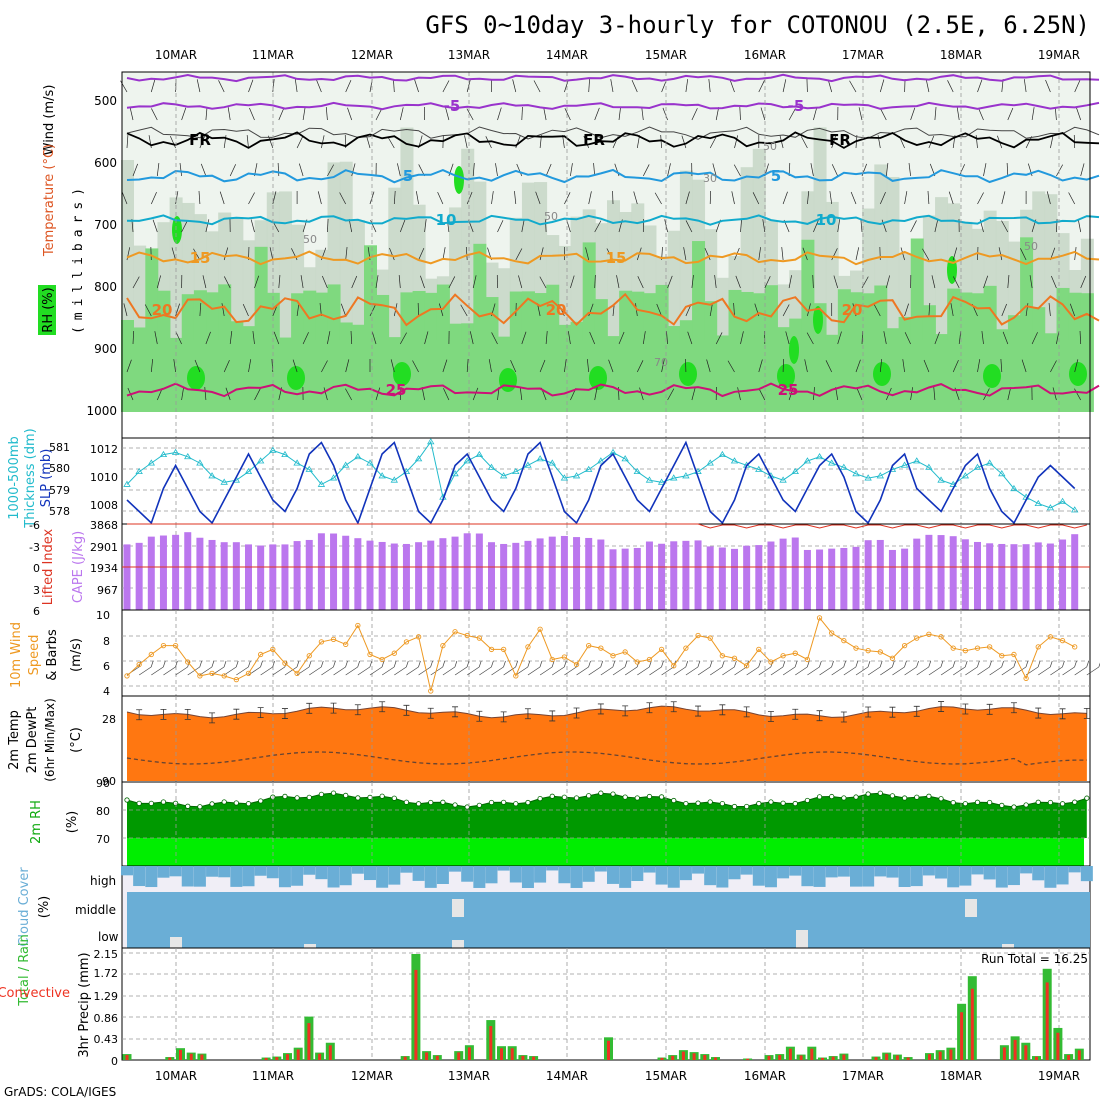  Describe the element at coordinates (961, 55) in the screenshot. I see `date-label-top: 18MAR` at that location.